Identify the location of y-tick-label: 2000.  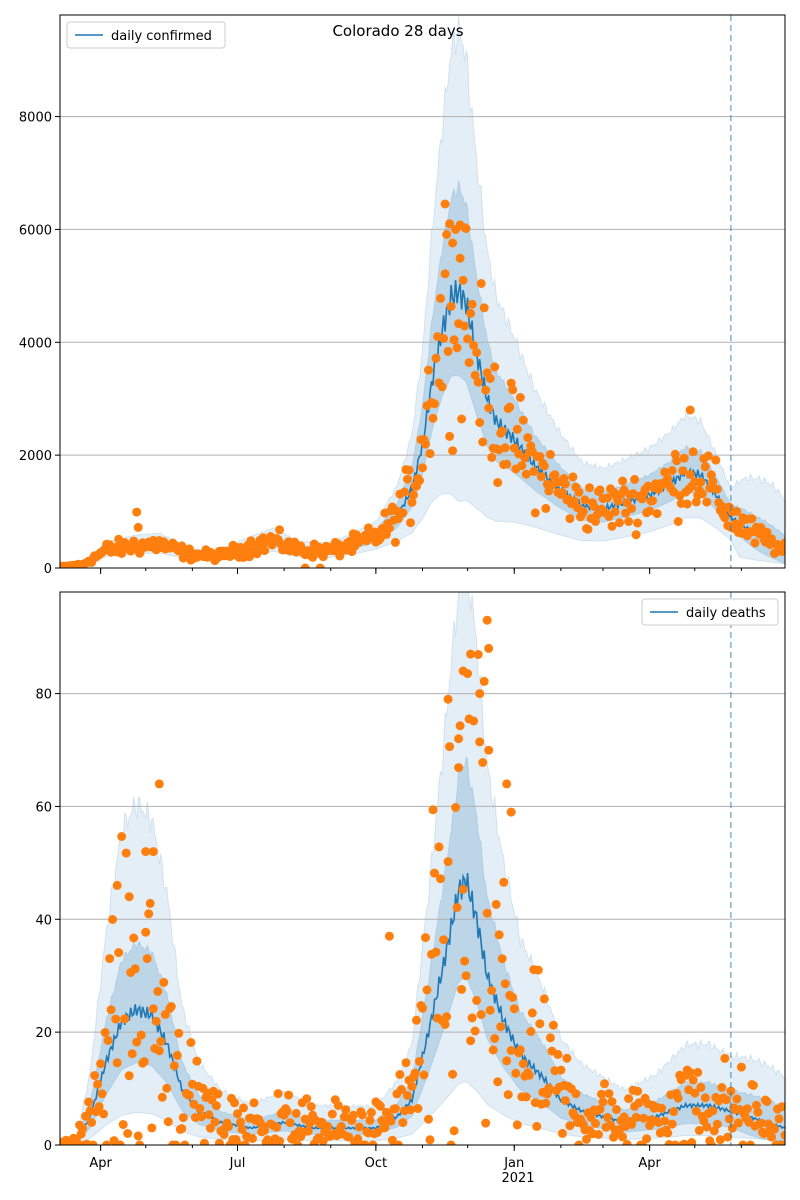
(35, 456).